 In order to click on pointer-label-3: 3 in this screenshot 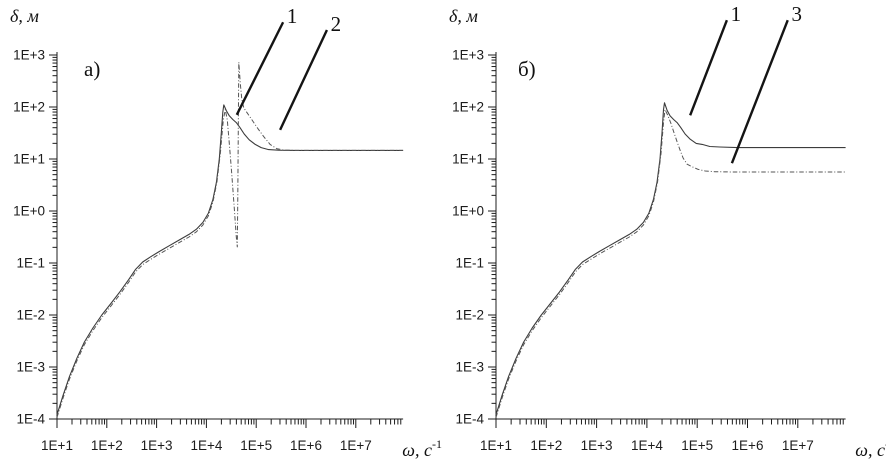, I will do `click(796, 14)`.